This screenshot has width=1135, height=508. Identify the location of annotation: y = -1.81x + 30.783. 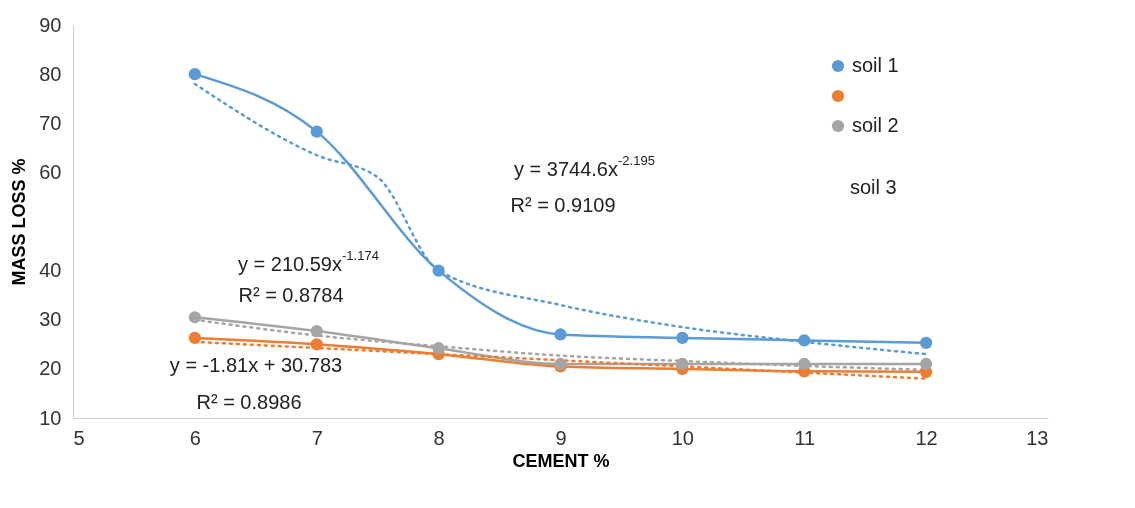
(256, 365).